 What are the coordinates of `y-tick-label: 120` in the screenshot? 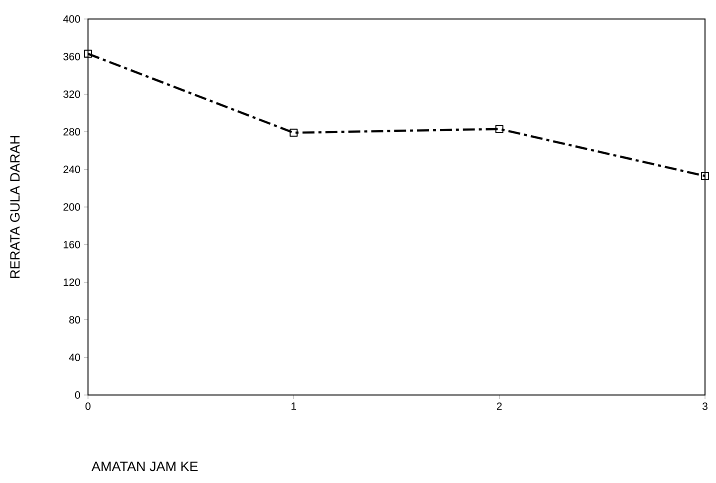 It's located at (72, 282).